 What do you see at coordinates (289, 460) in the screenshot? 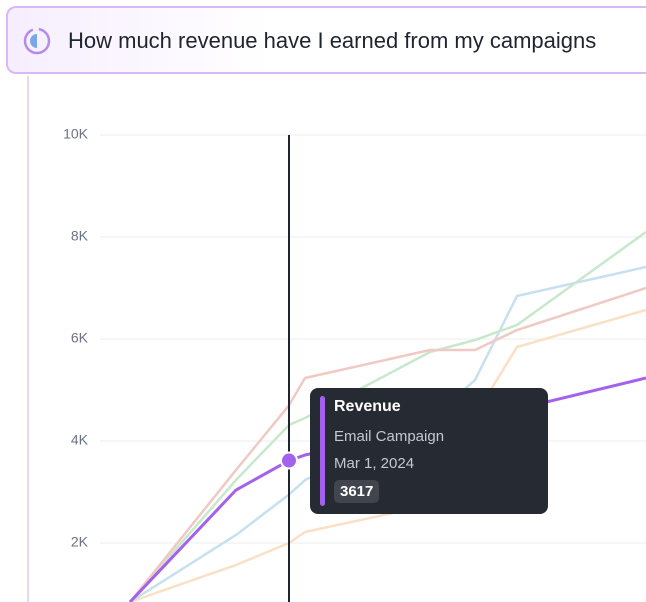
I see `hover-point` at bounding box center [289, 460].